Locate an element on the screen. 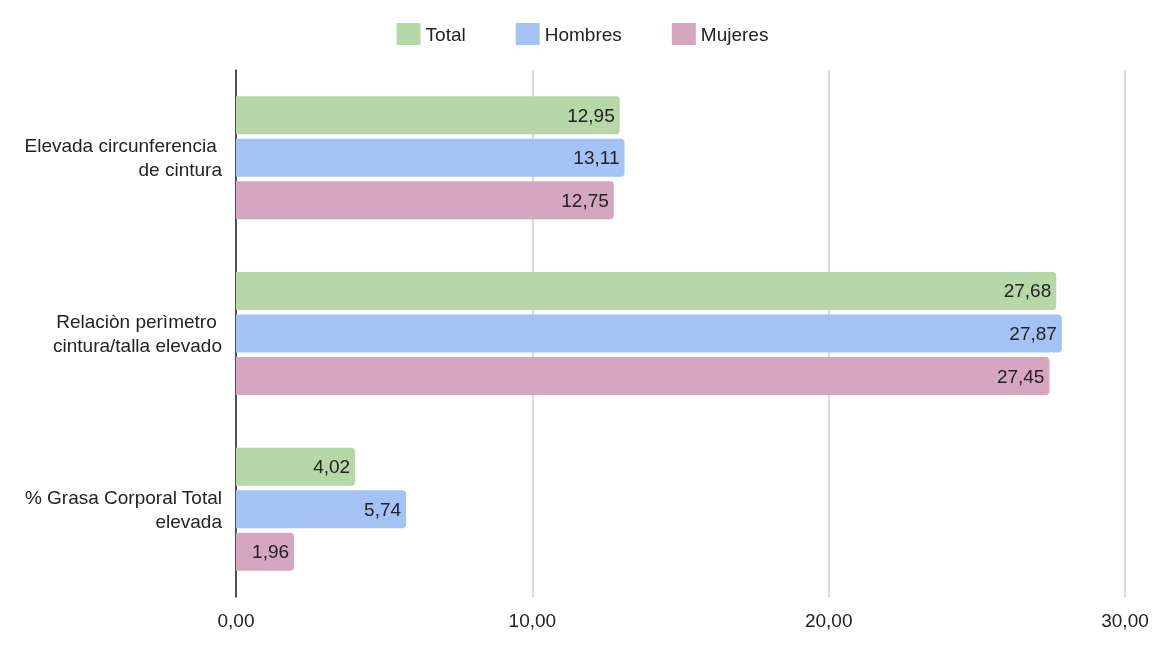 The image size is (1165, 645). y-tick-label: Elevada circunferencia de cintura is located at coordinates (123, 158).